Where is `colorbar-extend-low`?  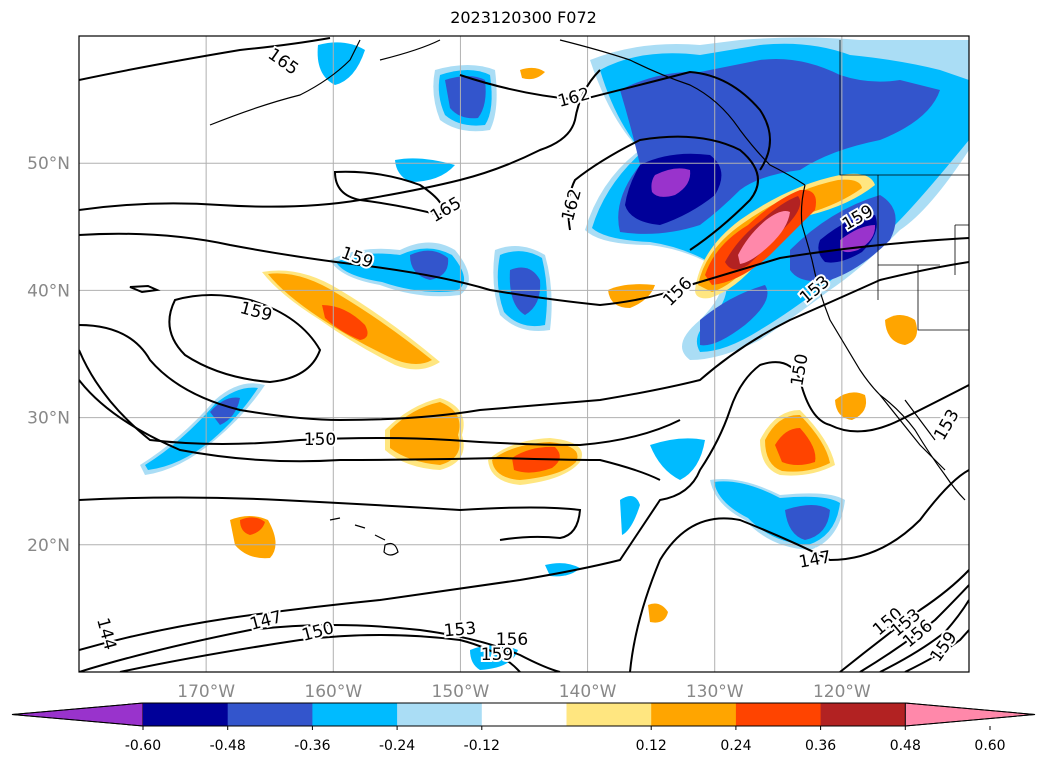 colorbar-extend-low is located at coordinates (77, 714).